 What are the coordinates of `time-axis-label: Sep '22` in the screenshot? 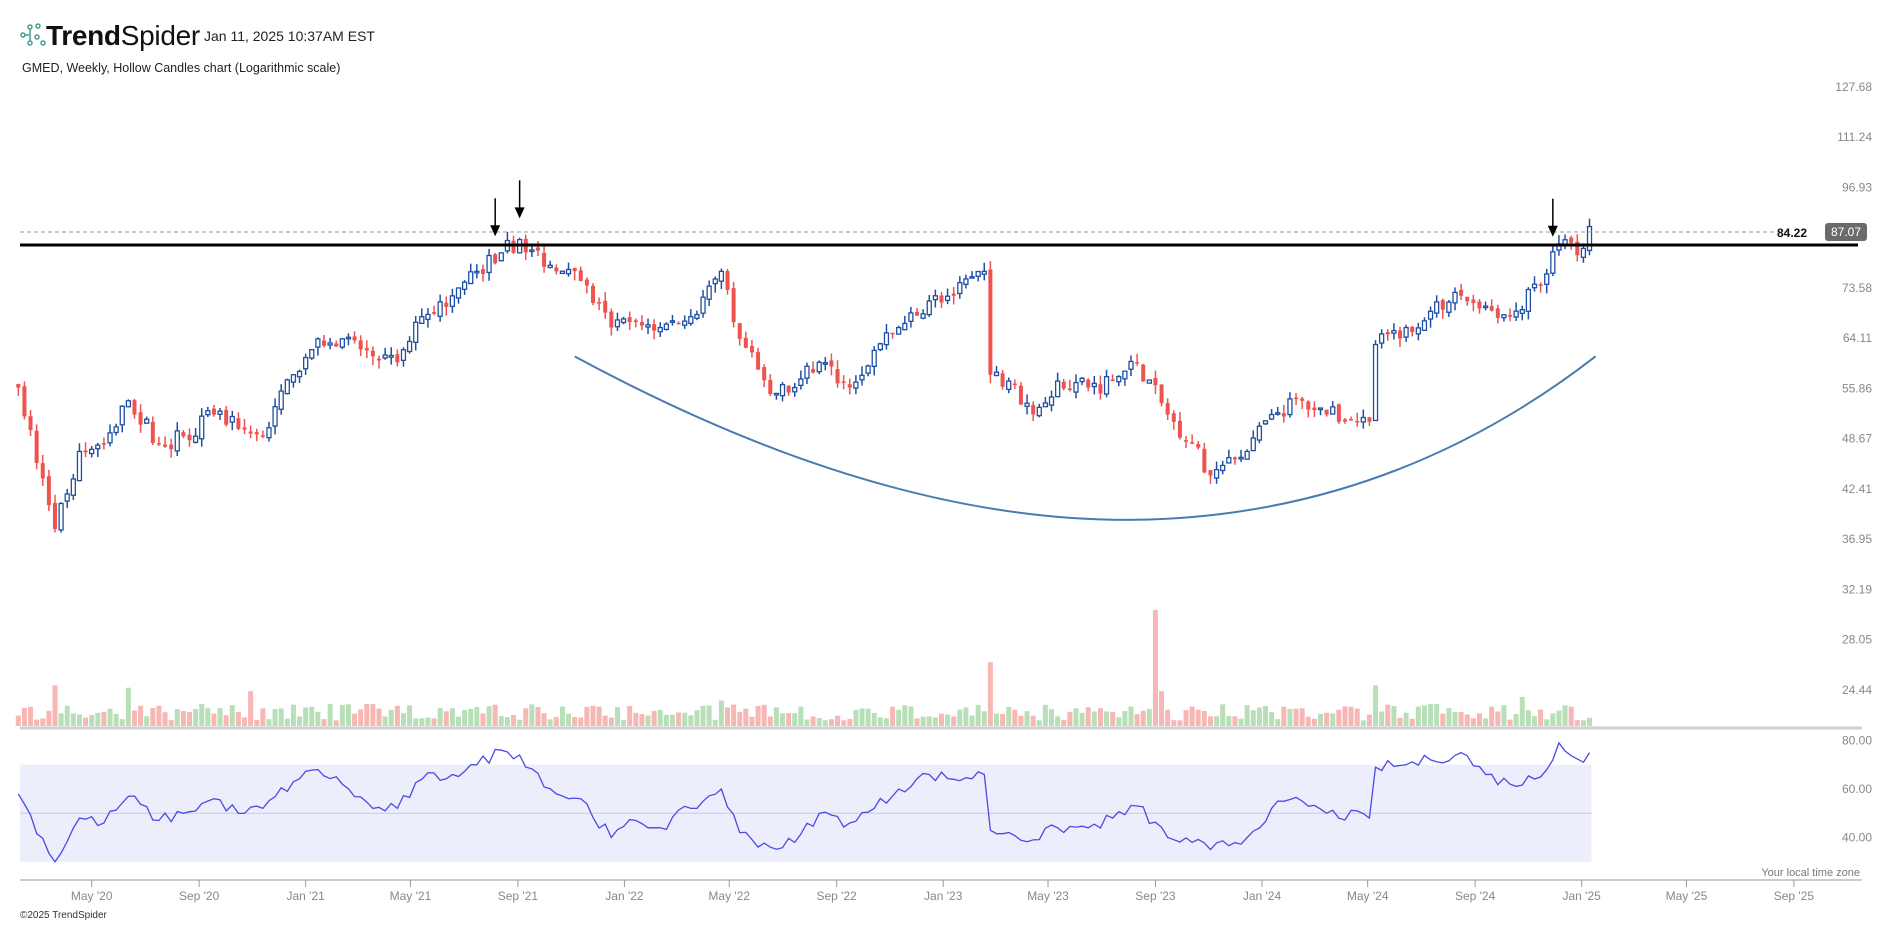 It's located at (837, 896).